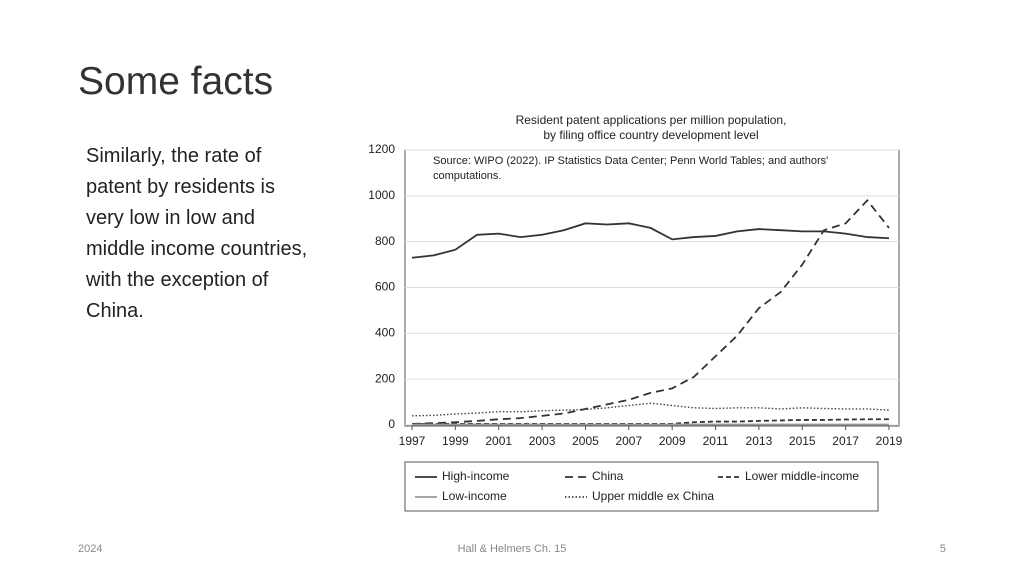 Image resolution: width=1024 pixels, height=576 pixels. What do you see at coordinates (653, 496) in the screenshot?
I see `legend-label: Upper middle ex China` at bounding box center [653, 496].